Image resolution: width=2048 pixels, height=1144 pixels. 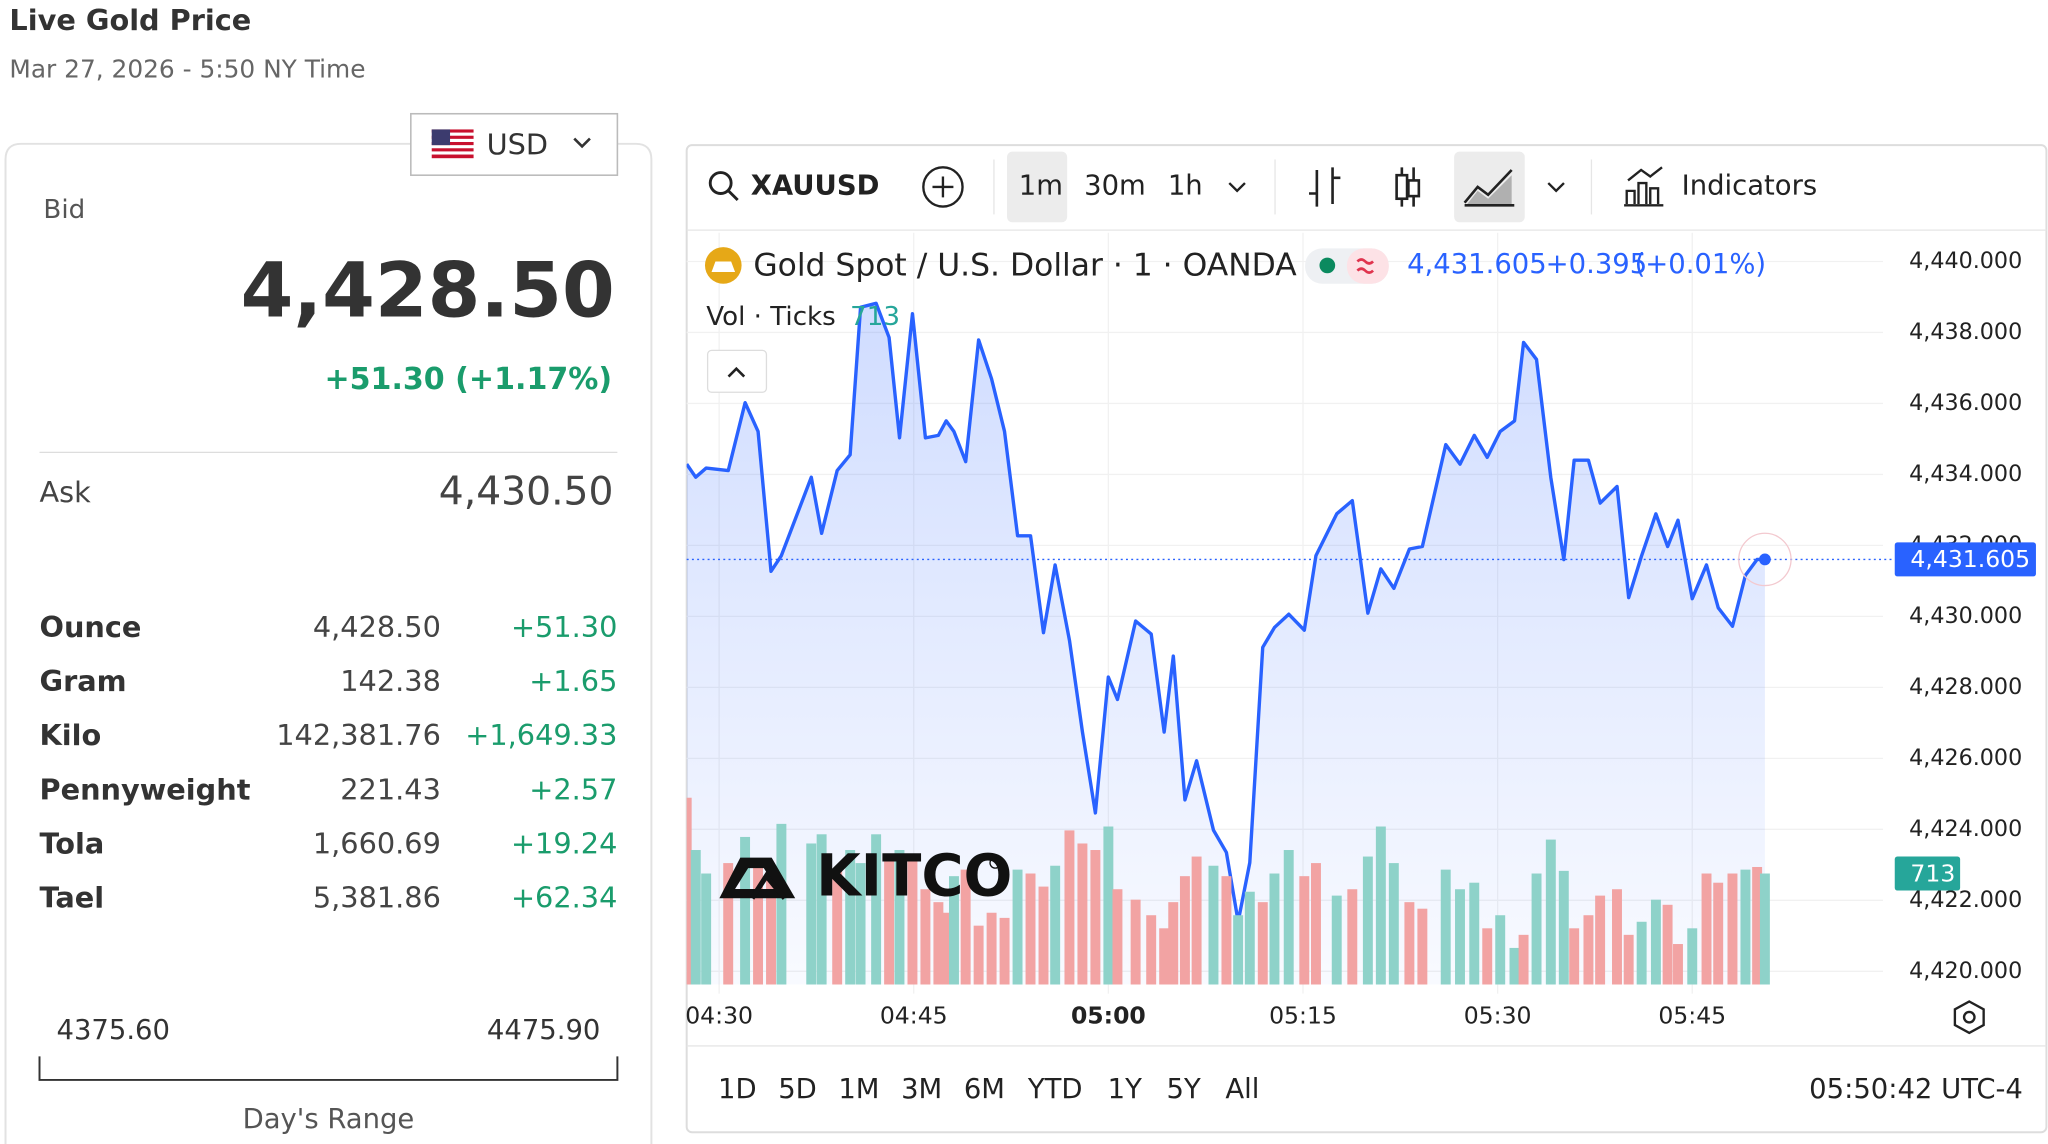 What do you see at coordinates (145, 789) in the screenshot?
I see `unit-name: Pennyweight` at bounding box center [145, 789].